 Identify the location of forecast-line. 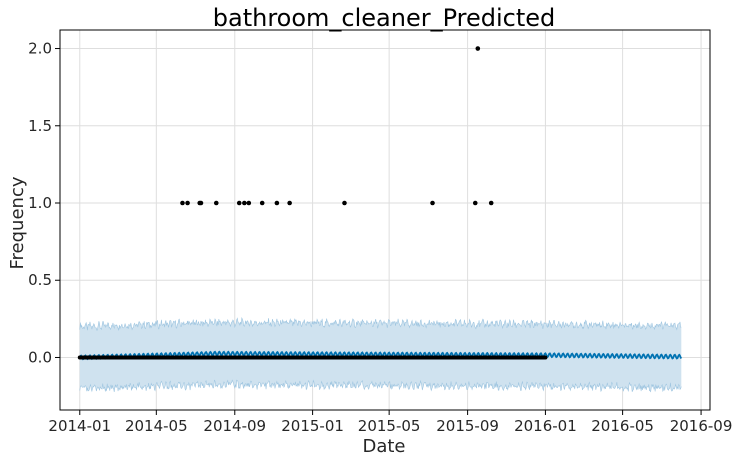
(380, 355).